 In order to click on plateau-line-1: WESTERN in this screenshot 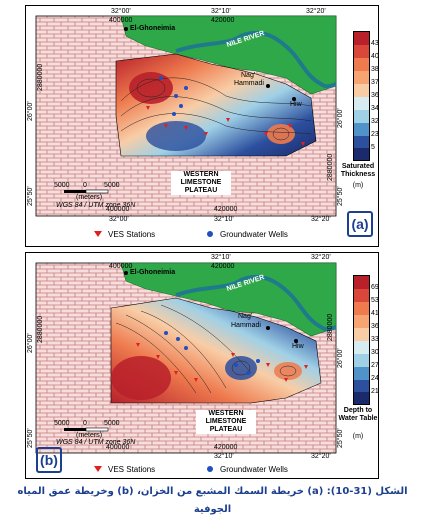, I will do `click(201, 174)`.